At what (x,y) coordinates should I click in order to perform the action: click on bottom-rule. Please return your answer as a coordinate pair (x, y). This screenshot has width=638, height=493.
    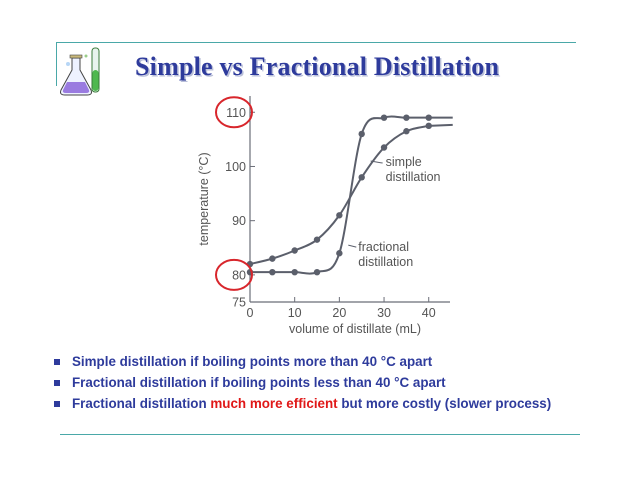
    Looking at the image, I should click on (320, 434).